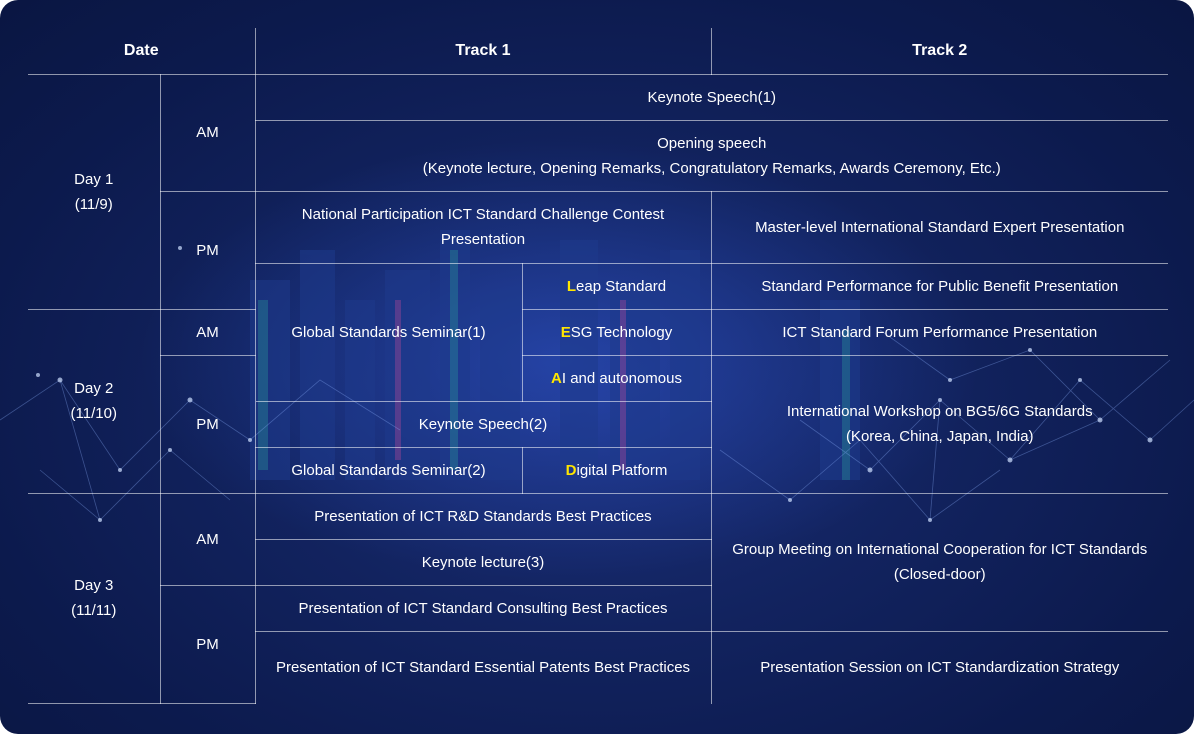 The width and height of the screenshot is (1194, 734). Describe the element at coordinates (142, 51) in the screenshot. I see `header-date: Date` at that location.